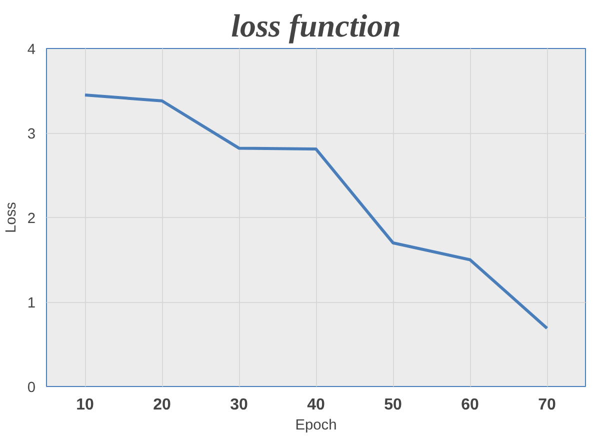  I want to click on y-axis-title: Loss, so click(11, 217).